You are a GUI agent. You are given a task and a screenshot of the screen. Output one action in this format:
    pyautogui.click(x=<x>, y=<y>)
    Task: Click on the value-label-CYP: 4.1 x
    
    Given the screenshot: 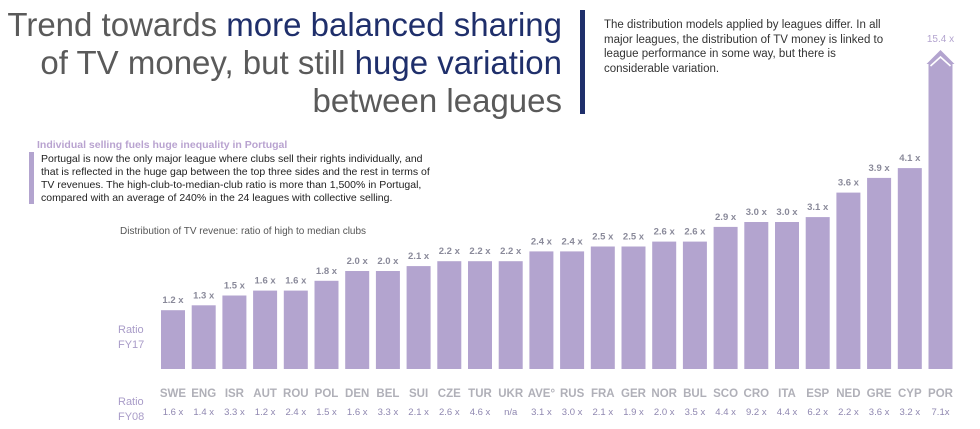 What is the action you would take?
    pyautogui.click(x=910, y=158)
    